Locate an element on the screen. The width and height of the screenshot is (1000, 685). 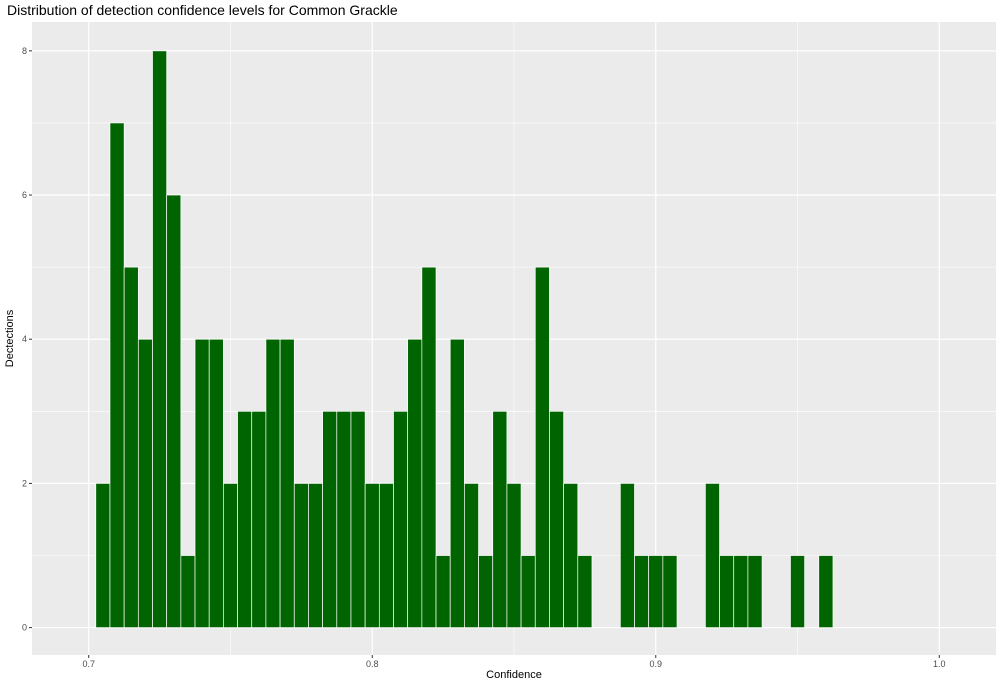
x-tick-label: 1.0 is located at coordinates (939, 664).